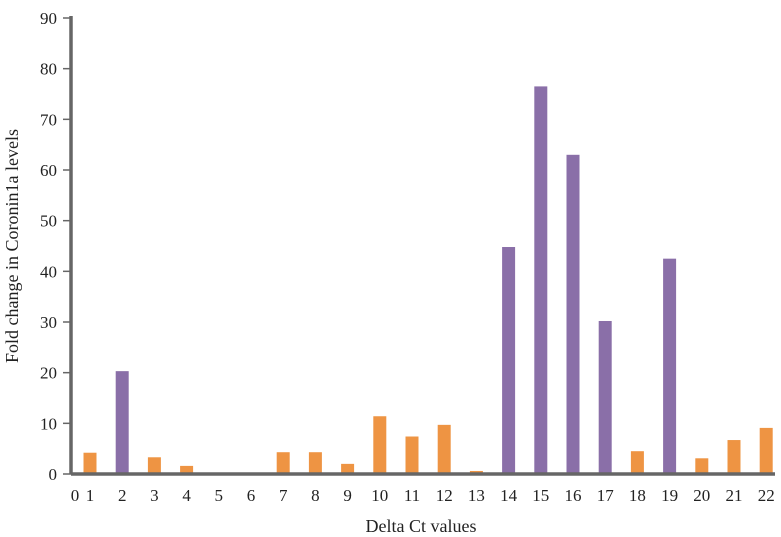 The image size is (781, 537). What do you see at coordinates (122, 495) in the screenshot?
I see `x-tick-label: 2` at bounding box center [122, 495].